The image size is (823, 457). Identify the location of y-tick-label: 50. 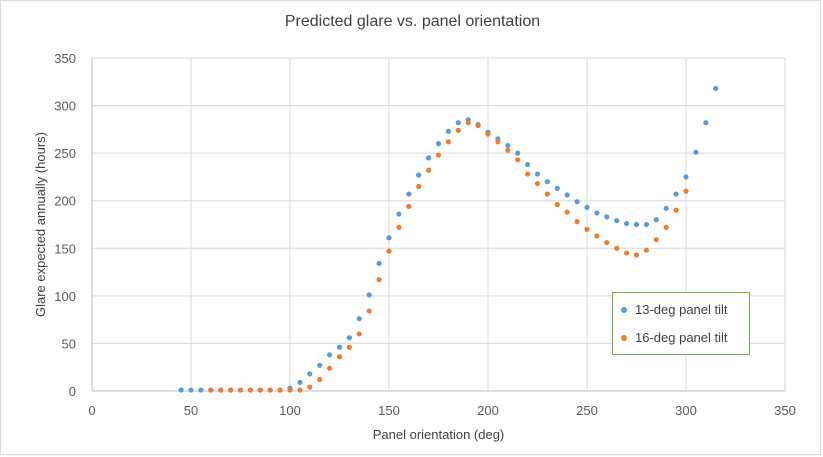
(69, 343).